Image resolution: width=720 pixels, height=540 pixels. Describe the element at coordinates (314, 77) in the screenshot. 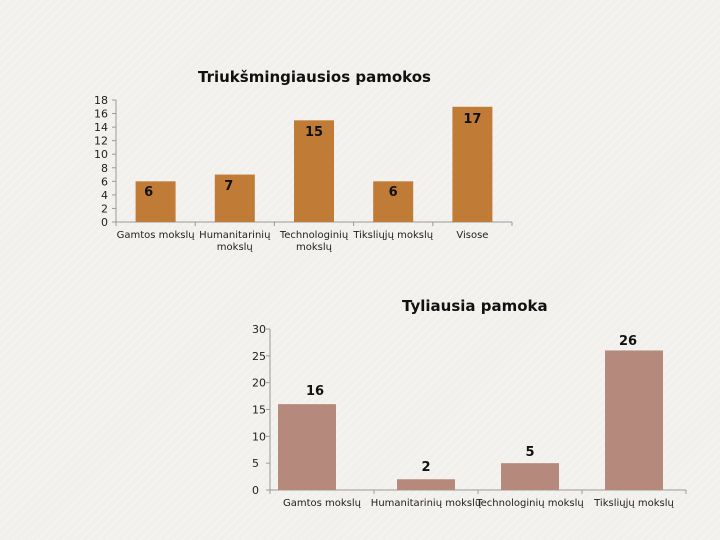

I see `chart1-title: Triukšmingiausios pamokos` at that location.